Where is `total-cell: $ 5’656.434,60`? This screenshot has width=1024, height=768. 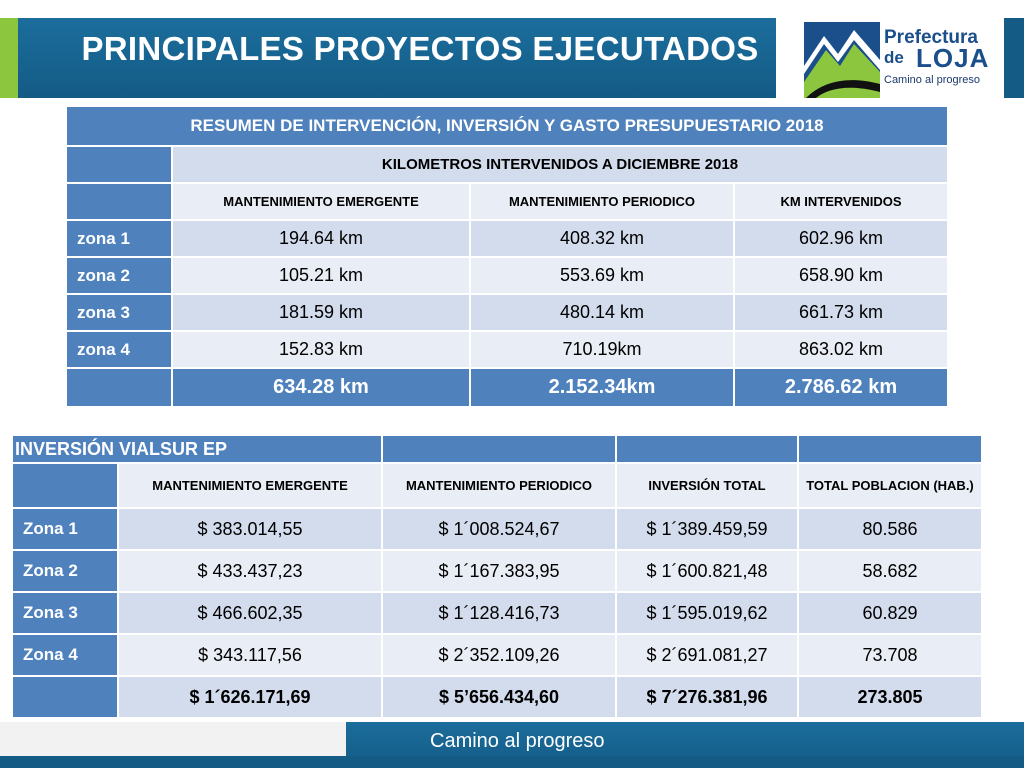
total-cell: $ 5’656.434,60 is located at coordinates (499, 697).